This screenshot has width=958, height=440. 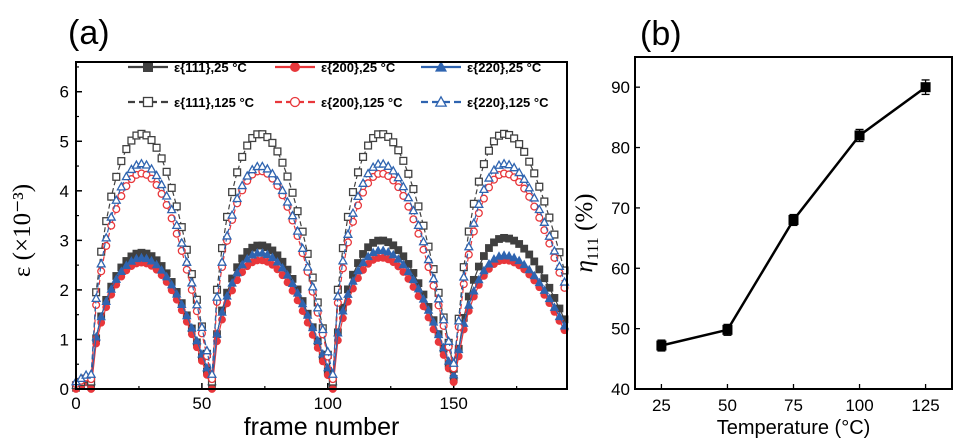 What do you see at coordinates (358, 67) in the screenshot?
I see `legend-label: ε{200},25 °C` at bounding box center [358, 67].